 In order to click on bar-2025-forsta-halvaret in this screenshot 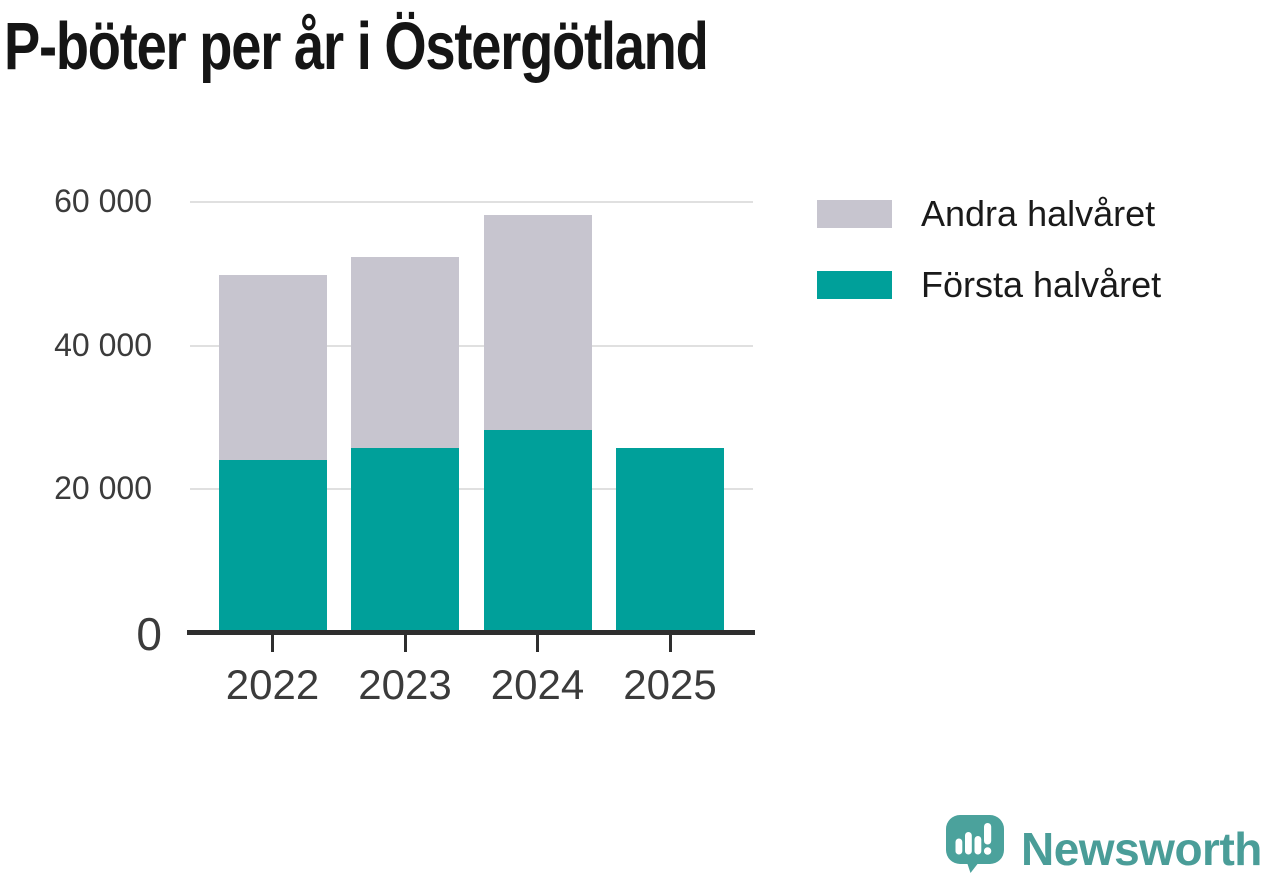, I will do `click(670, 540)`.